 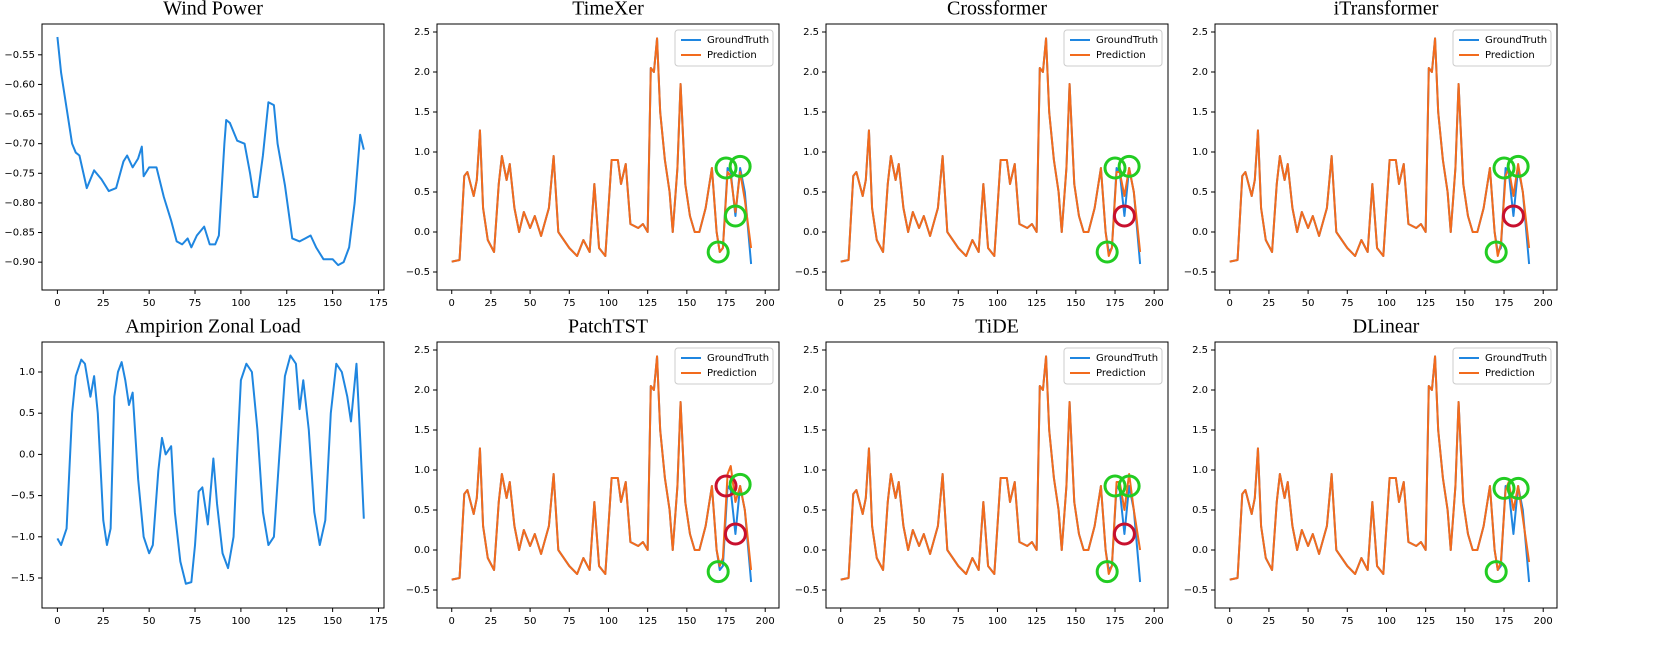 What do you see at coordinates (997, 10) in the screenshot?
I see `chart-title: Crossformer` at bounding box center [997, 10].